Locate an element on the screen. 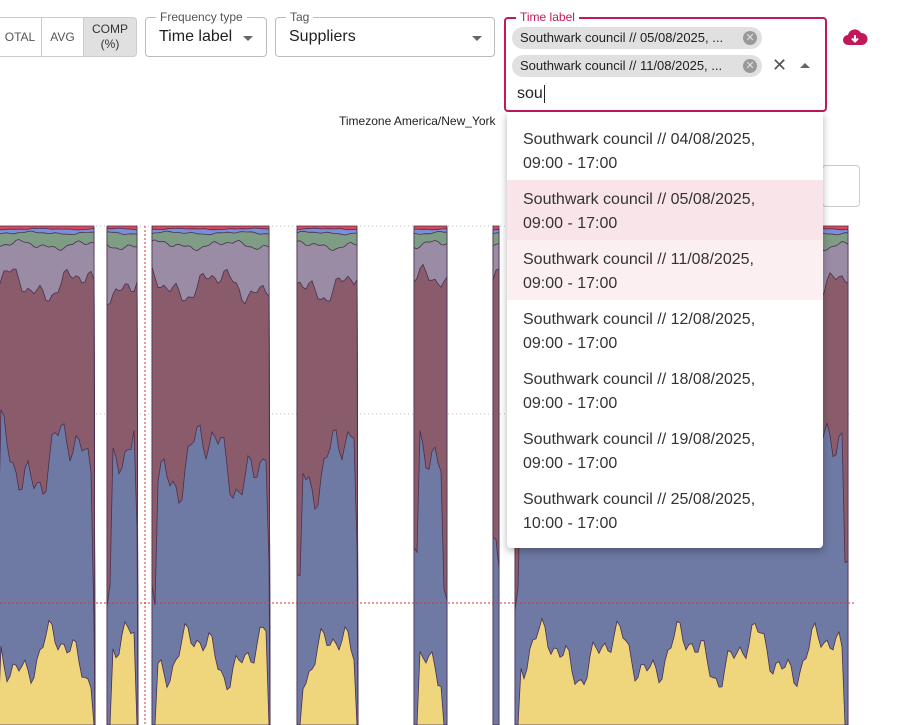 This screenshot has height=725, width=904. field-label: Tag is located at coordinates (300, 17).